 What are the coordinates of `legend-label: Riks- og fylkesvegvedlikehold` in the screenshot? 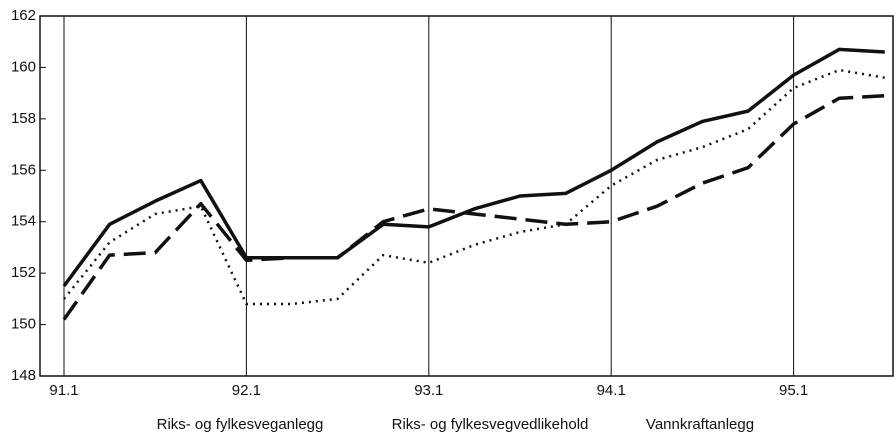 It's located at (490, 424).